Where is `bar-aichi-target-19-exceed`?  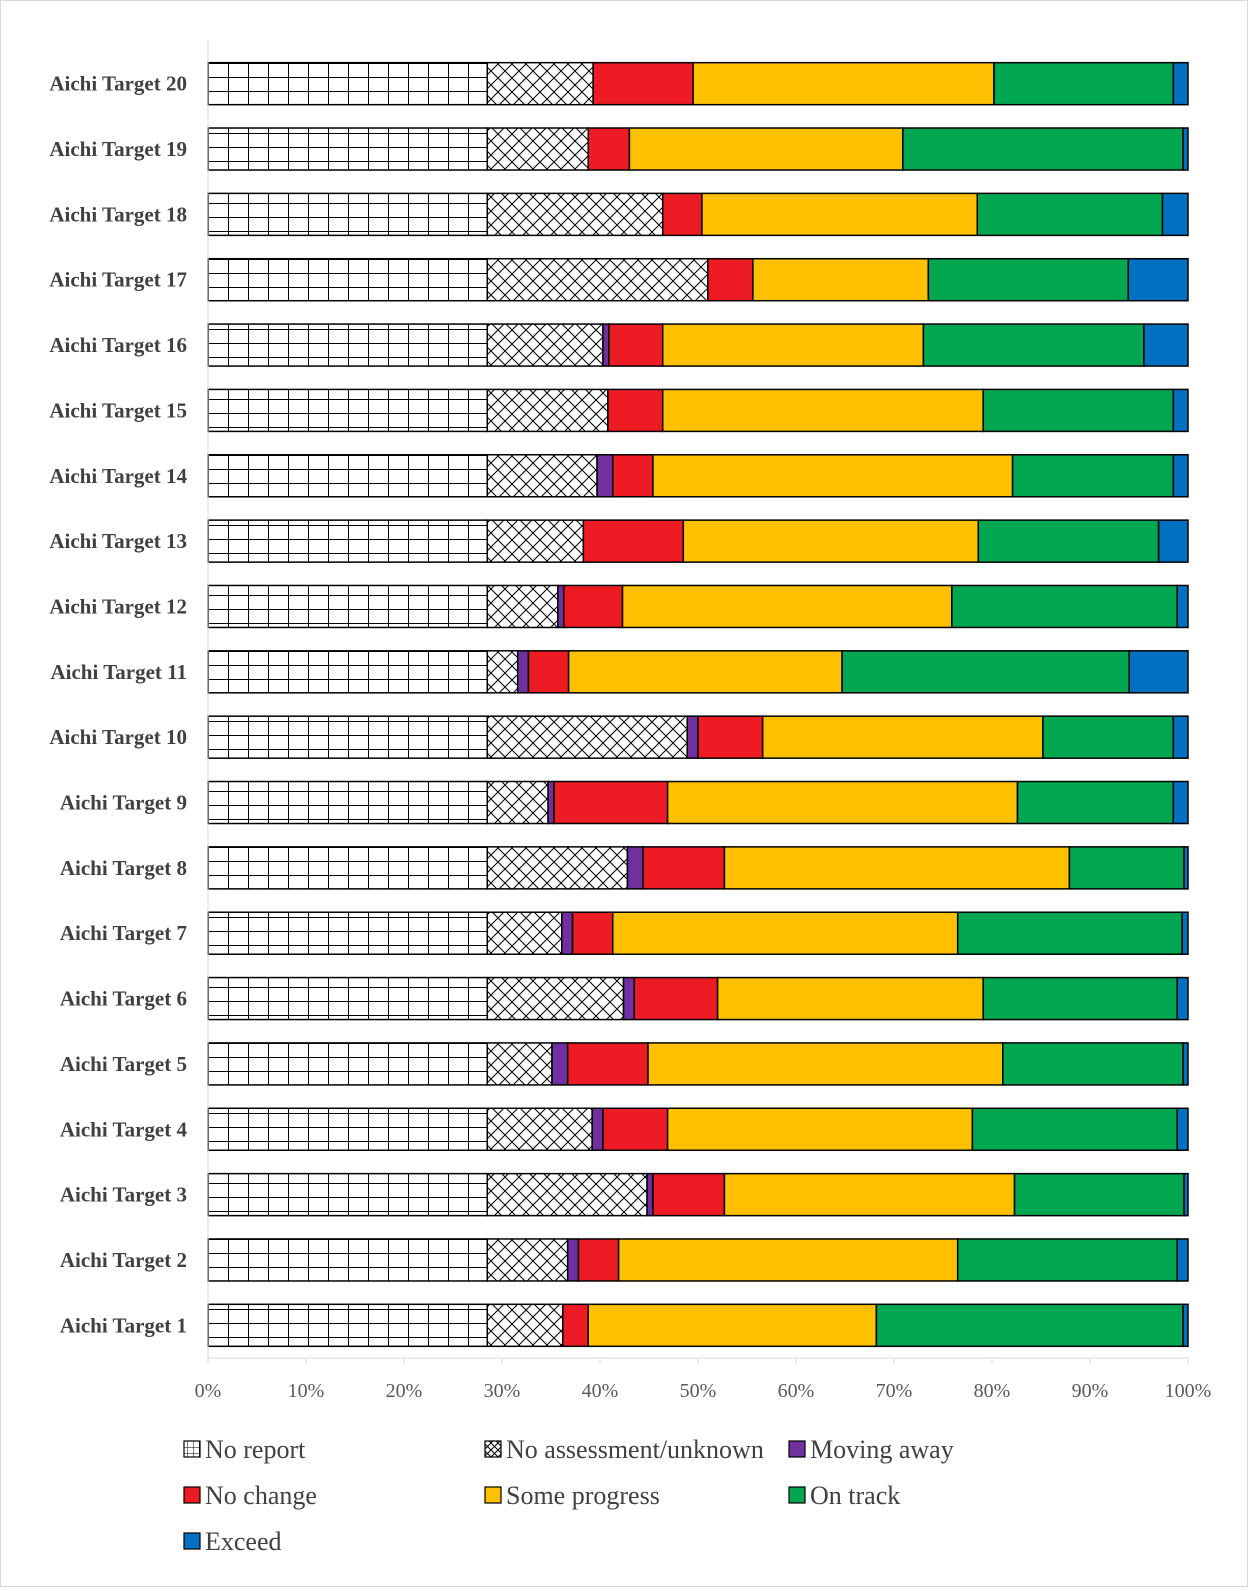
bar-aichi-target-19-exceed is located at coordinates (1185, 149).